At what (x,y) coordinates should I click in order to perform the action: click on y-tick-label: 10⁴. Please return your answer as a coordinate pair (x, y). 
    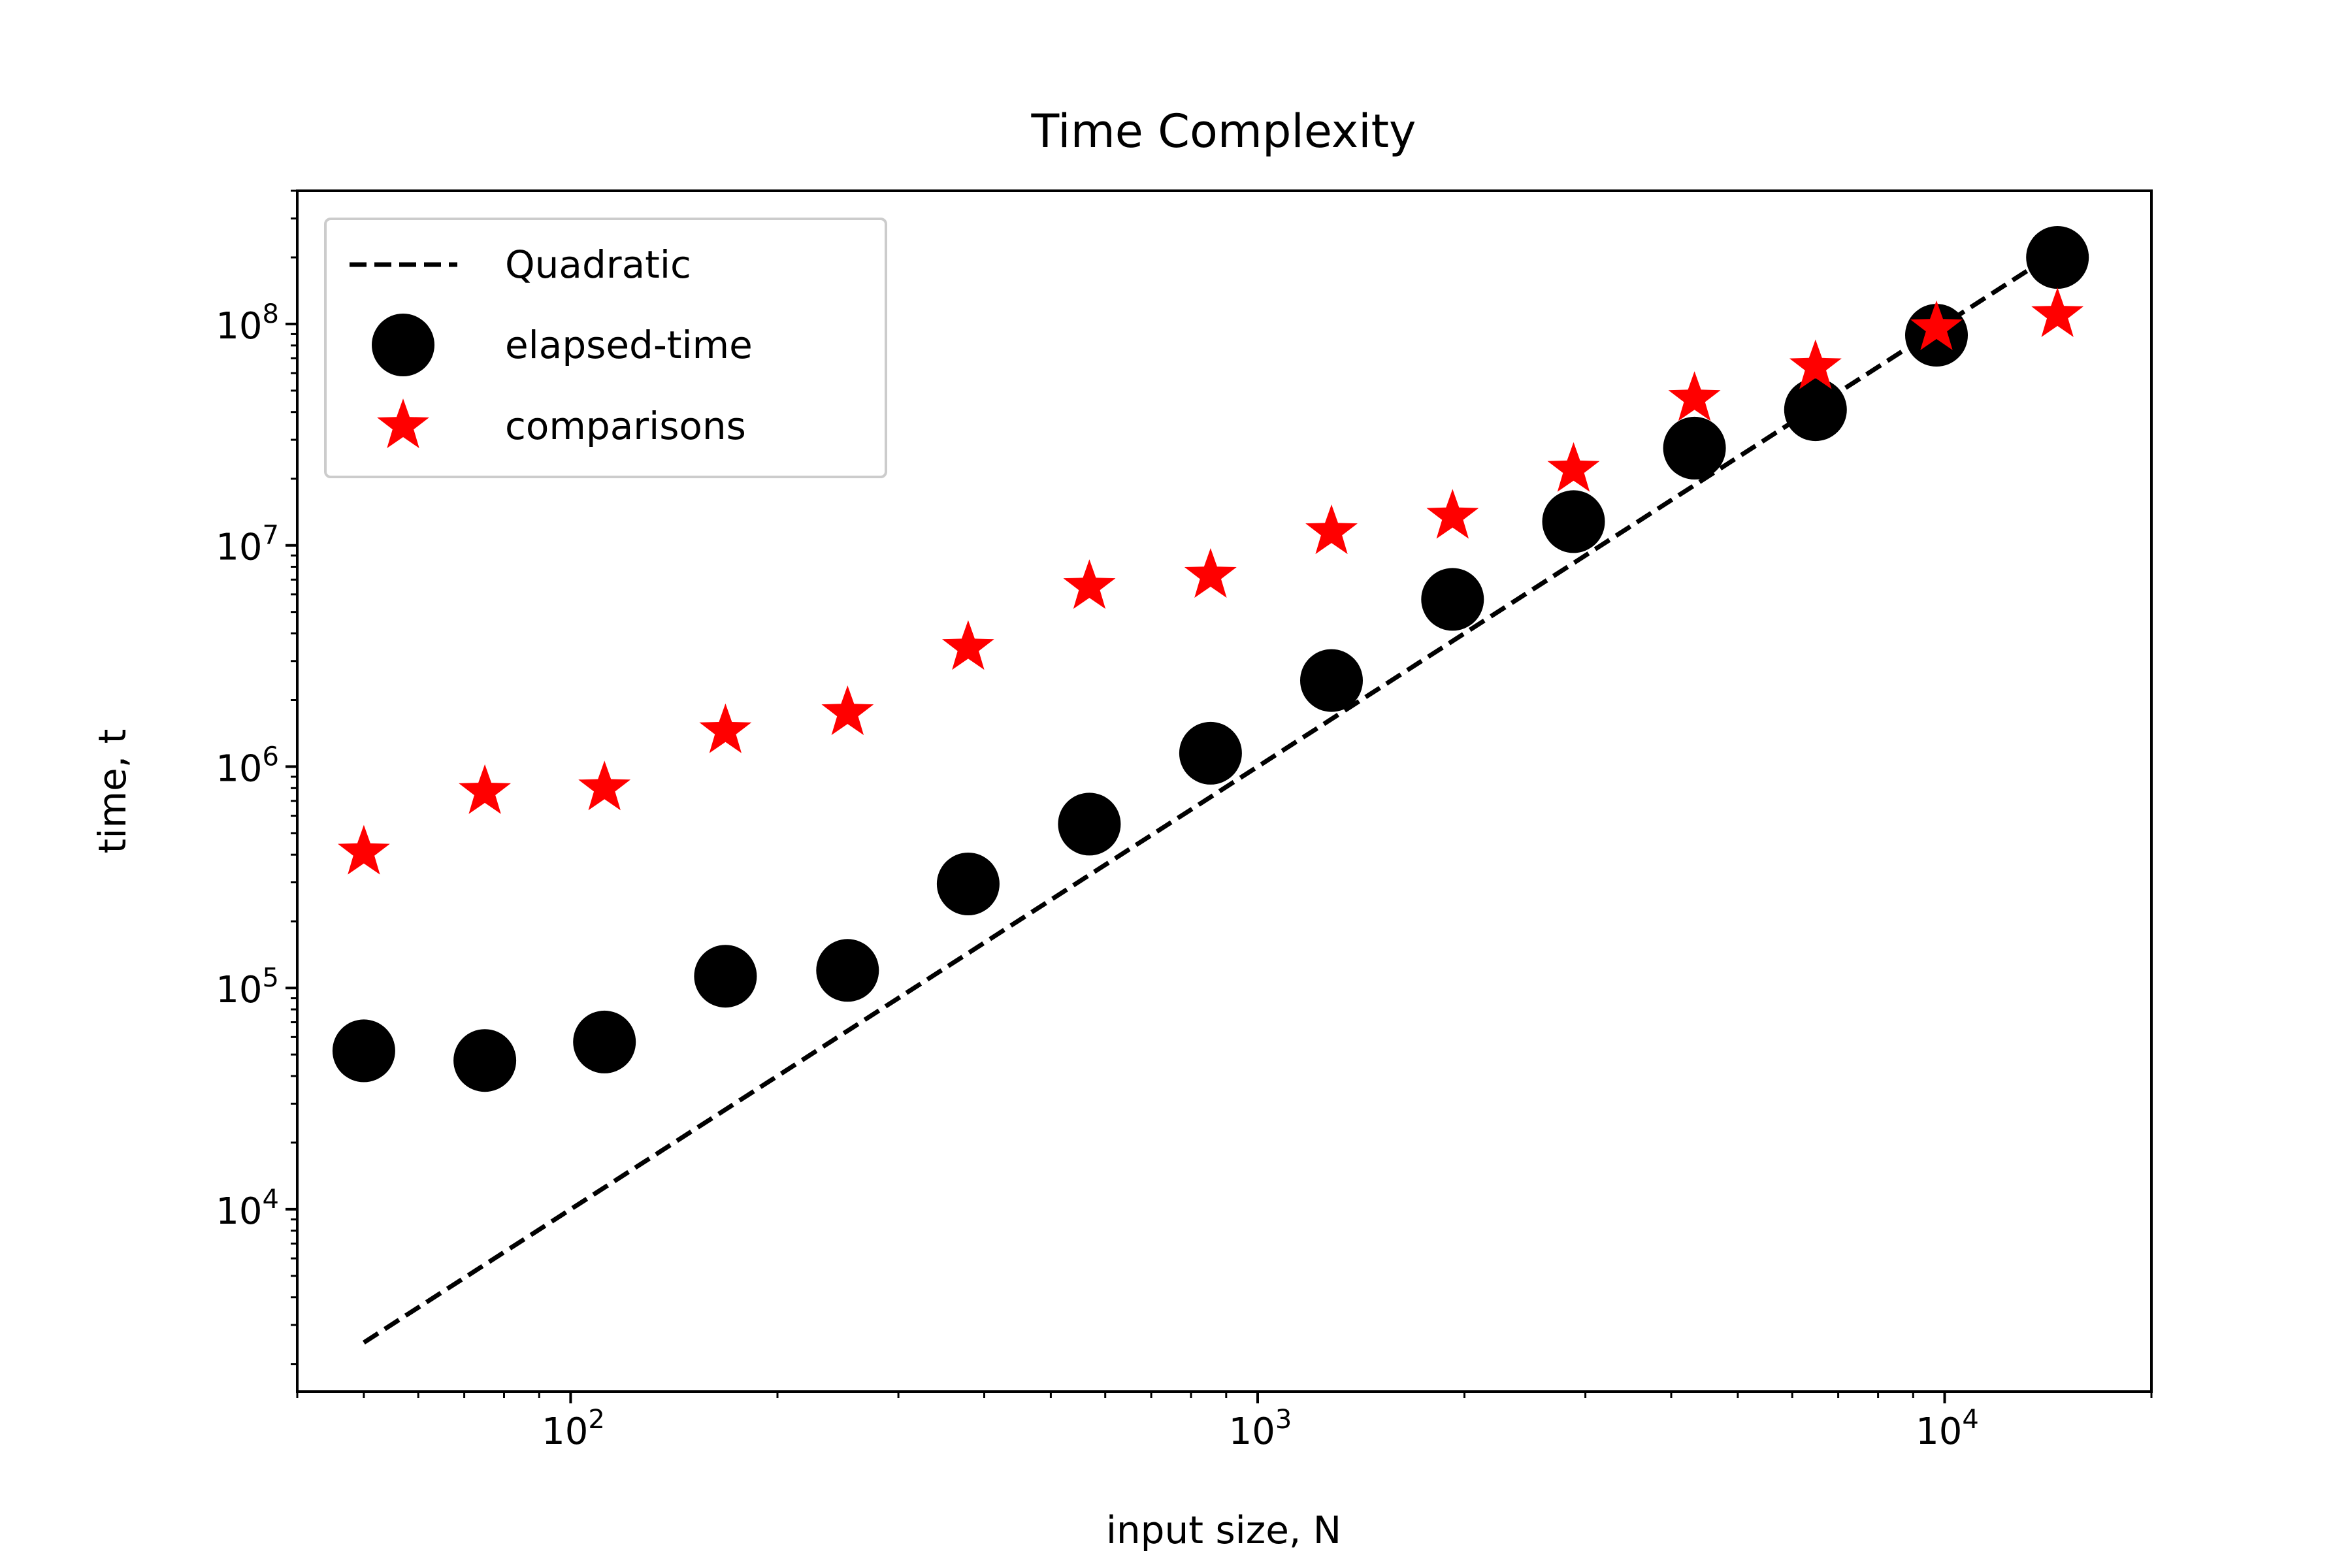
    Looking at the image, I should click on (247, 1208).